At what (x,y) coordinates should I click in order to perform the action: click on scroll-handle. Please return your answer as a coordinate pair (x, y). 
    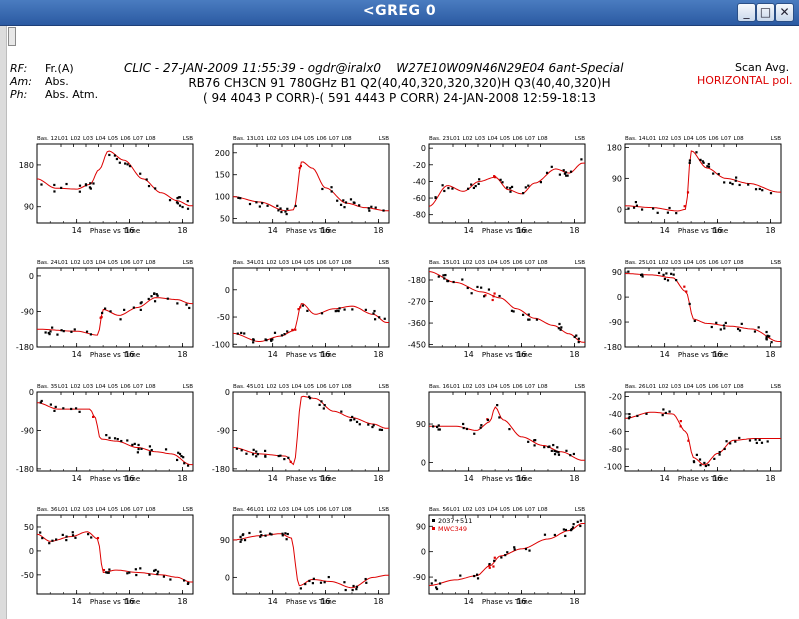
    Looking at the image, I should click on (12, 36).